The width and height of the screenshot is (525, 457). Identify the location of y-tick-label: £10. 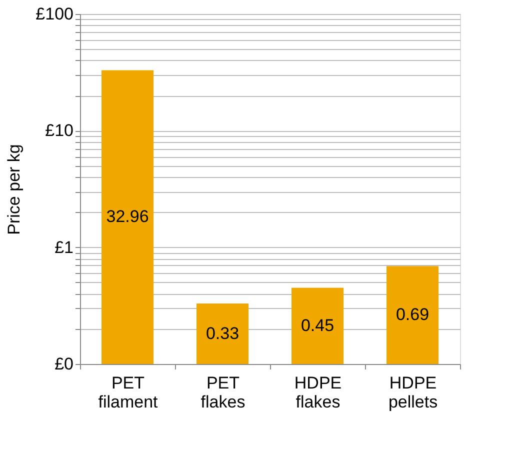
(59, 130).